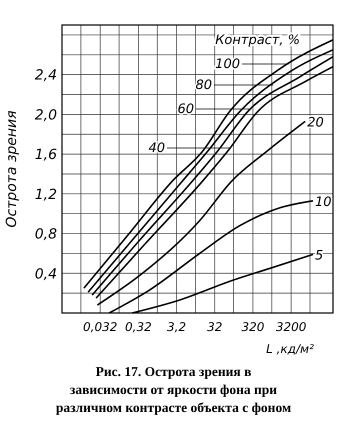 This screenshot has height=436, width=347. What do you see at coordinates (253, 327) in the screenshot?
I see `x-tick-label: 320` at bounding box center [253, 327].